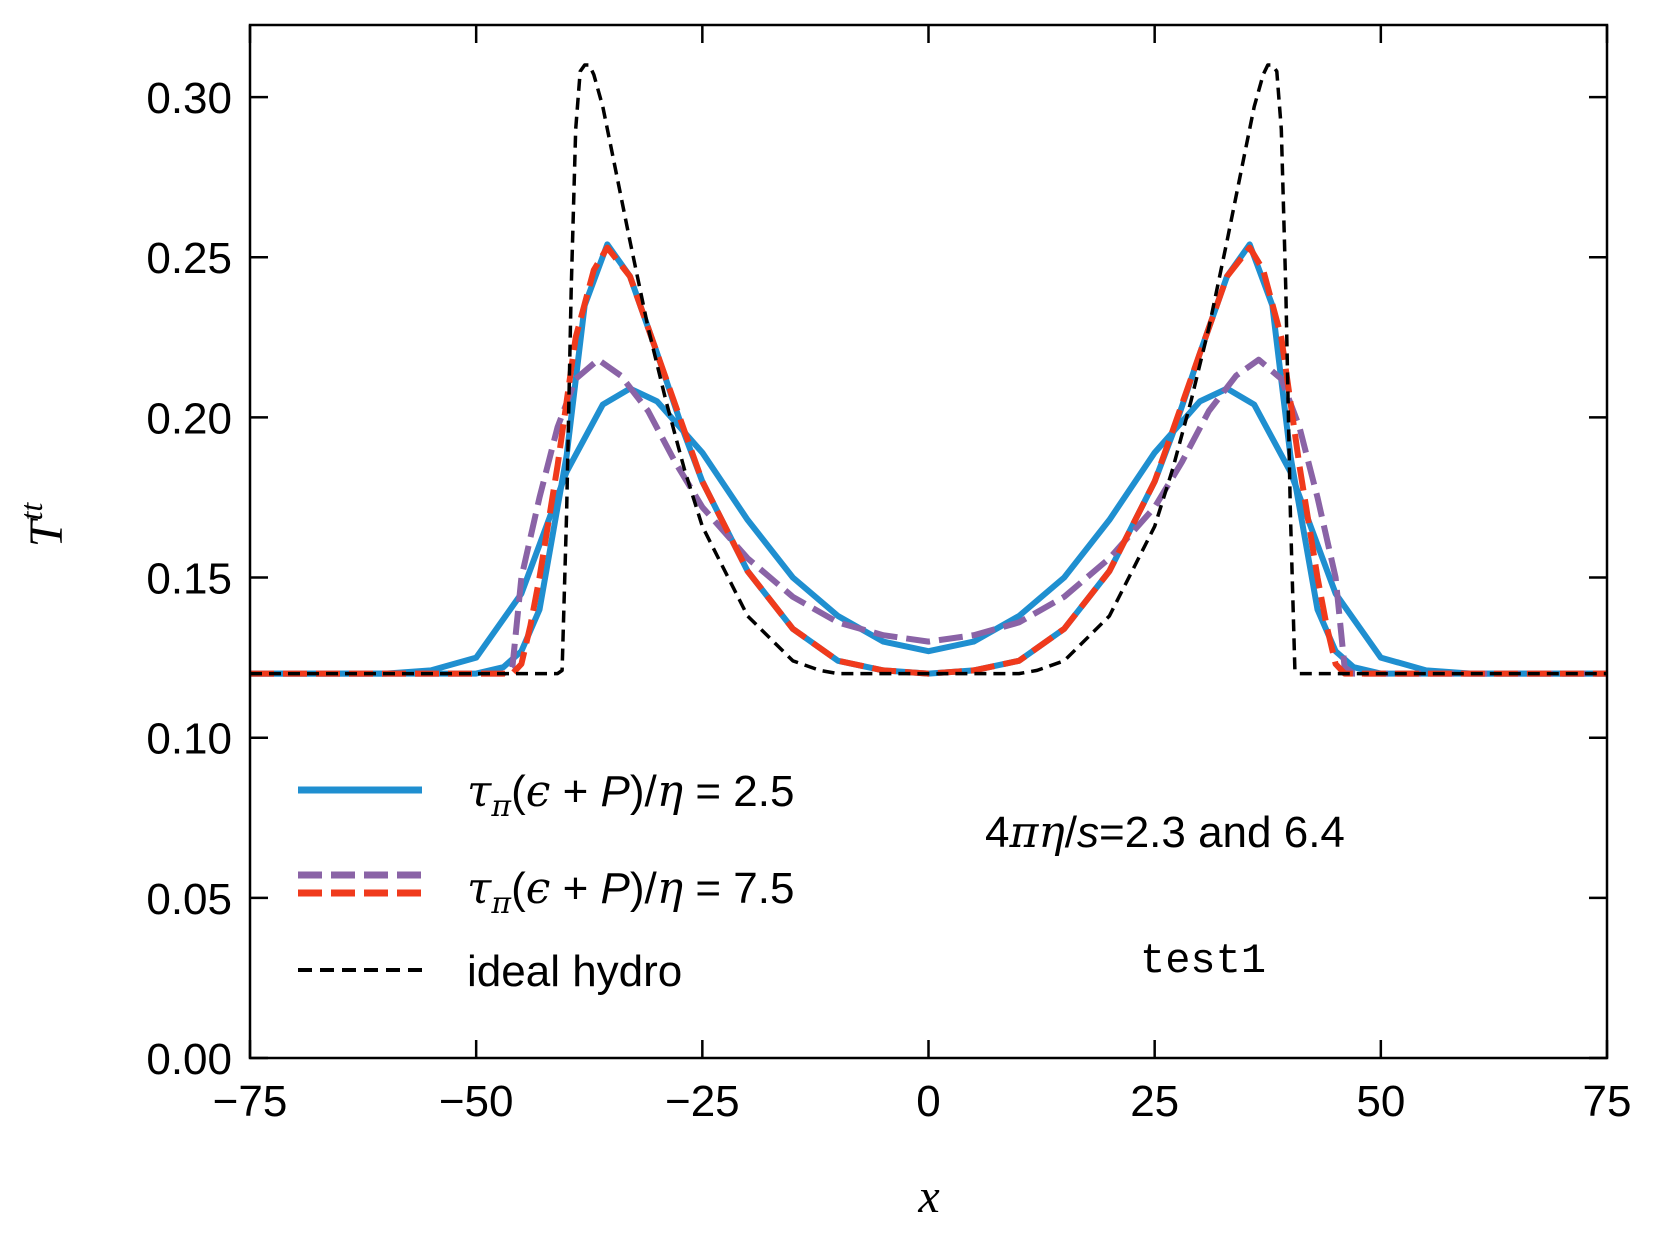  I want to click on y-tick-label: 0.25, so click(189, 258).